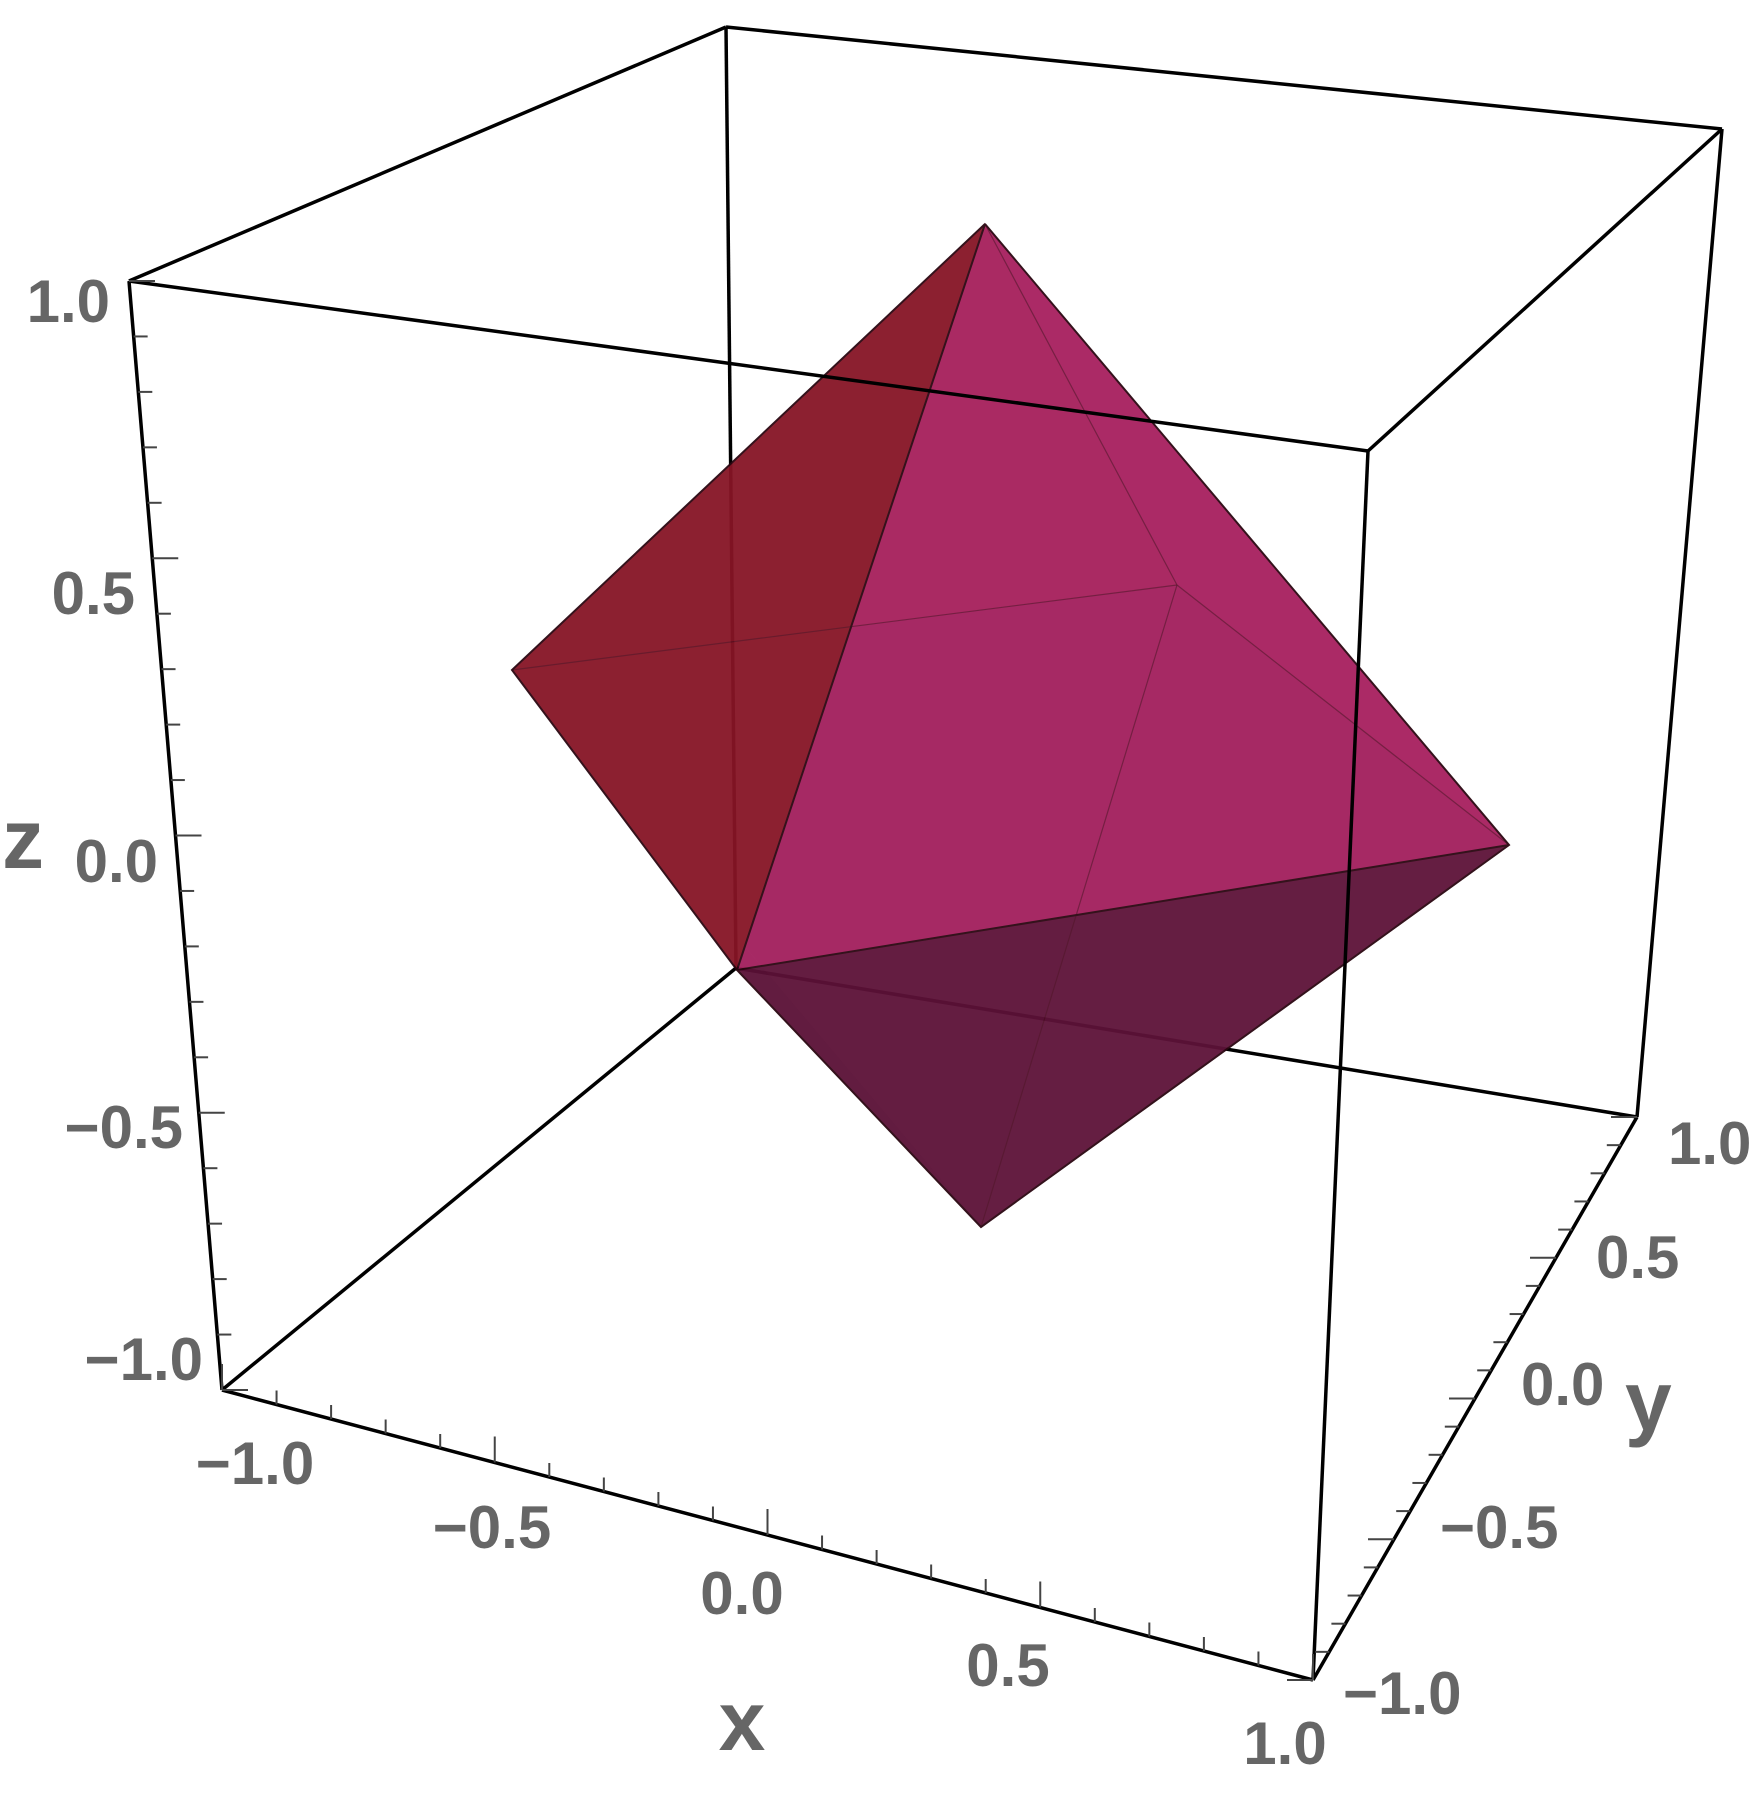  Describe the element at coordinates (1402, 1693) in the screenshot. I see `y-tick-label: −1.0` at that location.